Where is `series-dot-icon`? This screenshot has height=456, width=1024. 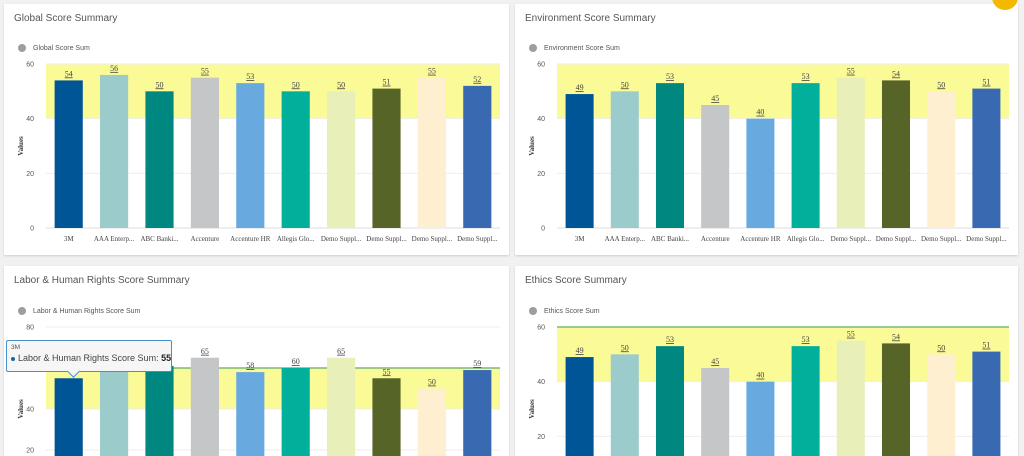 series-dot-icon is located at coordinates (13, 359).